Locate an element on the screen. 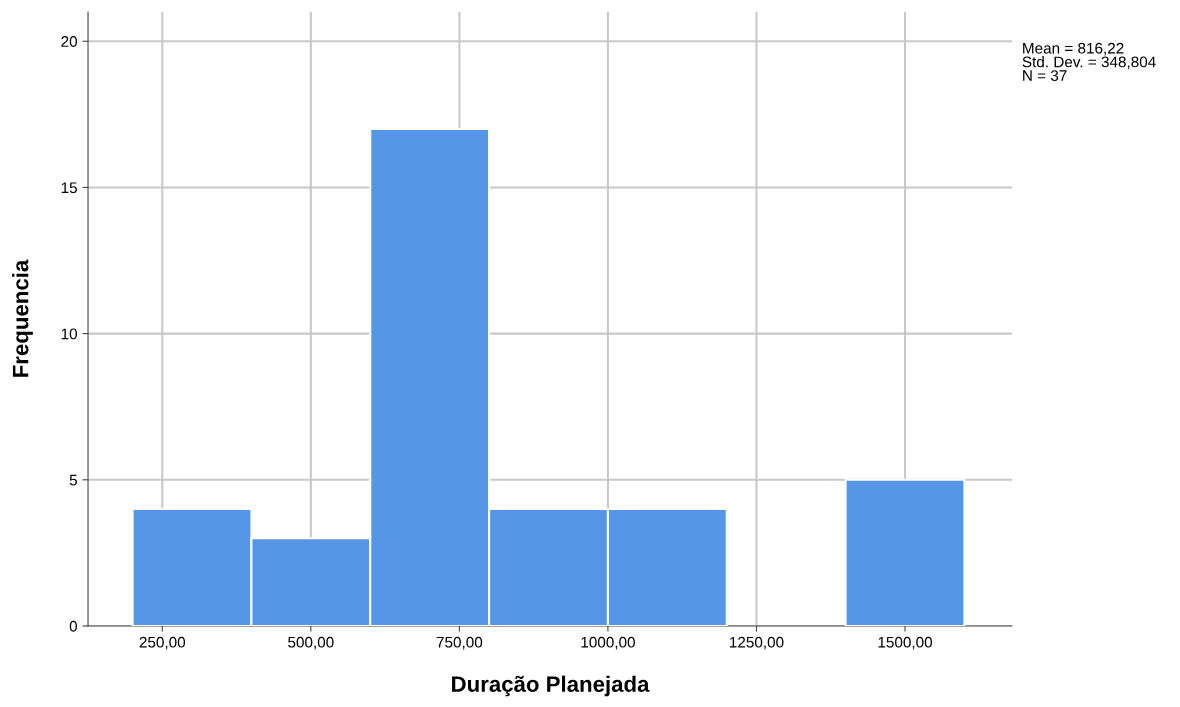 Image resolution: width=1180 pixels, height=707 pixels. y-tick-label: 20 is located at coordinates (69, 41).